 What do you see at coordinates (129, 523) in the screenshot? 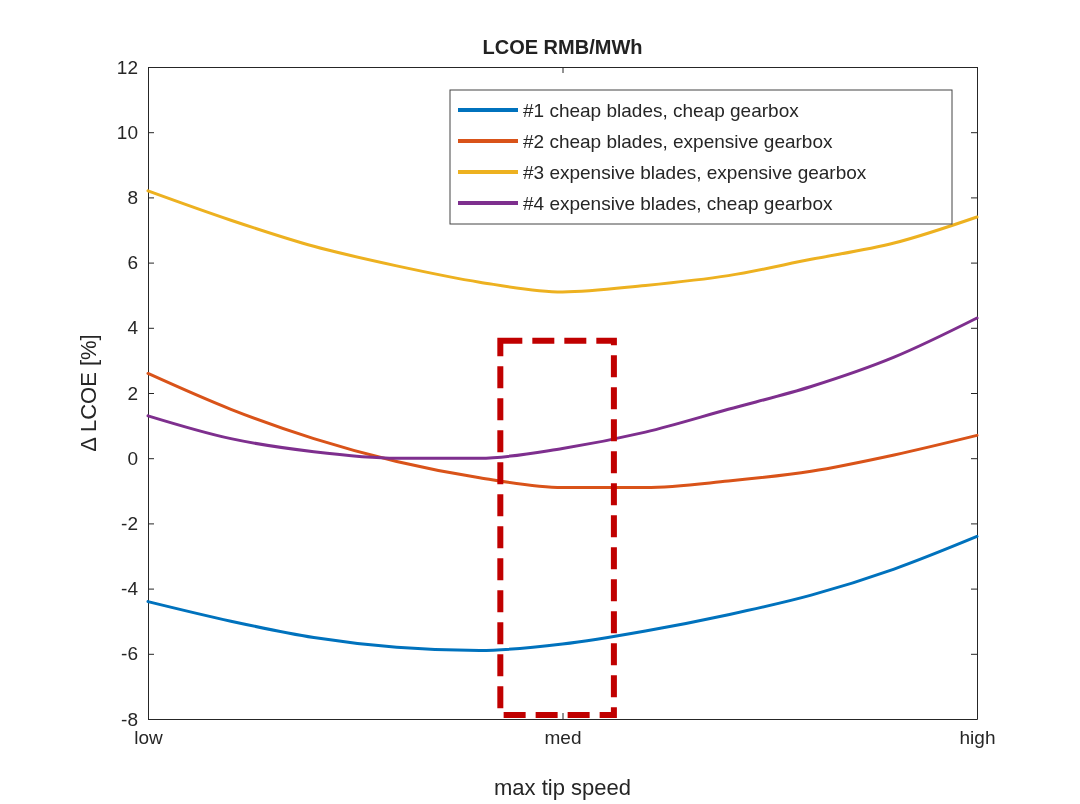
I see `y-tick-label: -2` at bounding box center [129, 523].